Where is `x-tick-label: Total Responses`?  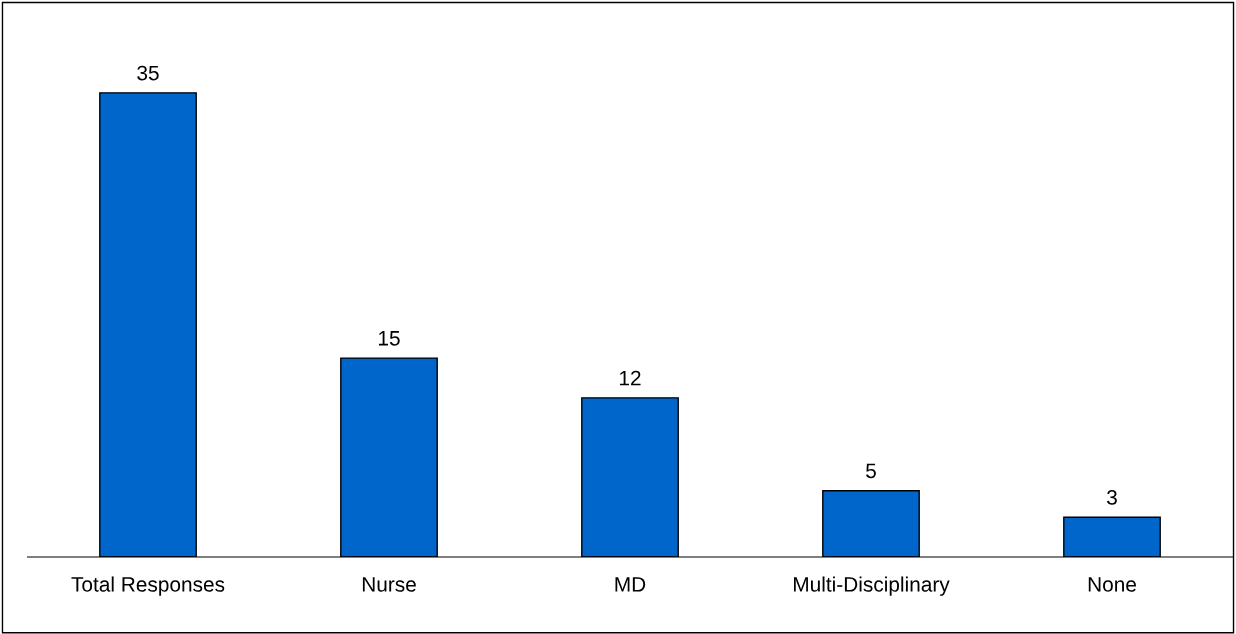 x-tick-label: Total Responses is located at coordinates (148, 586).